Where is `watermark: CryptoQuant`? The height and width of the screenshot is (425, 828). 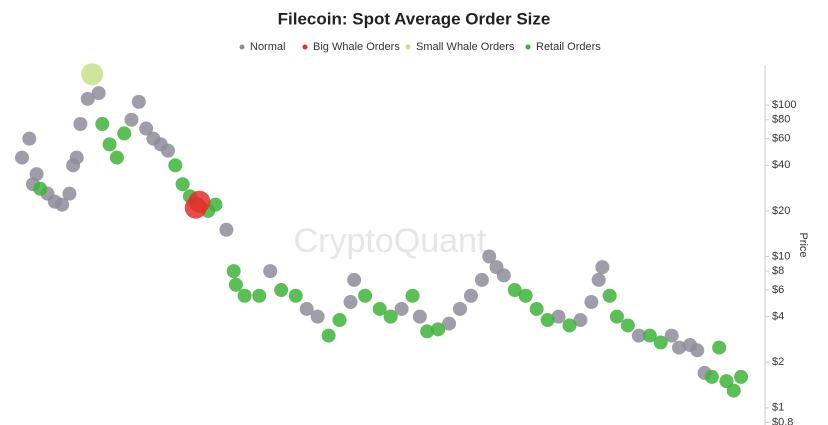 watermark: CryptoQuant is located at coordinates (390, 241).